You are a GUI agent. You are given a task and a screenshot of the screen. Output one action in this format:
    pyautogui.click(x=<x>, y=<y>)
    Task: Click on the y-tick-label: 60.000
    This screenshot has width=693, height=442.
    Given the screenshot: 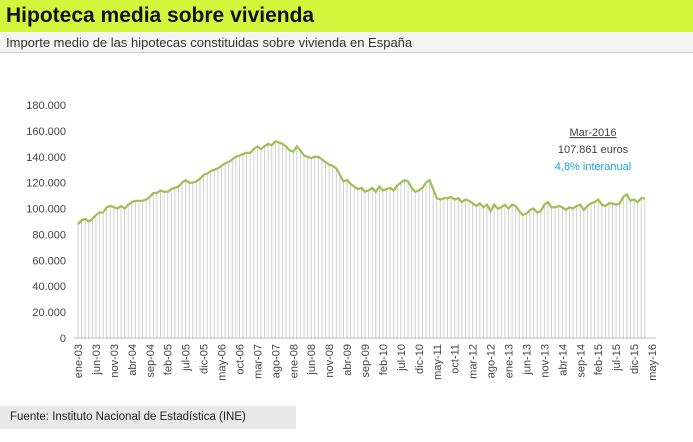 What is the action you would take?
    pyautogui.click(x=49, y=261)
    